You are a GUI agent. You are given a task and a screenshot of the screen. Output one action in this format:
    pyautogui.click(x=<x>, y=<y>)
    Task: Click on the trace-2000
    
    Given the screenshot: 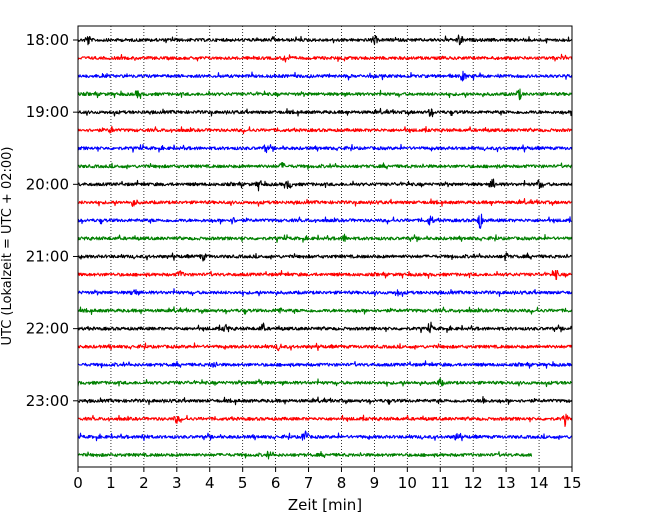 What is the action you would take?
    pyautogui.click(x=325, y=185)
    